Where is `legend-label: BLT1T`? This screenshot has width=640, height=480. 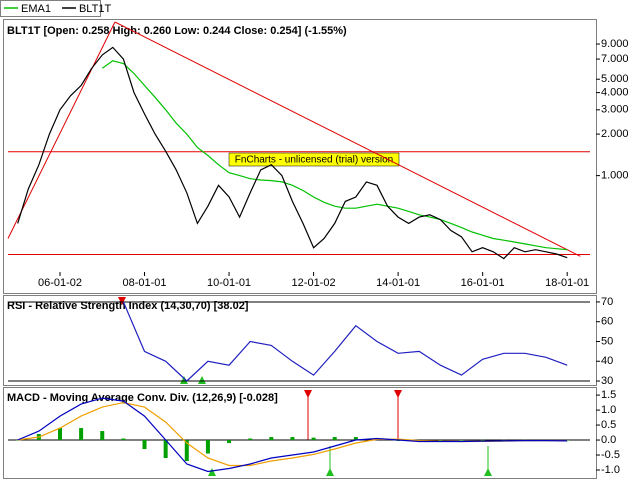 legend-label: BLT1T is located at coordinates (95, 9).